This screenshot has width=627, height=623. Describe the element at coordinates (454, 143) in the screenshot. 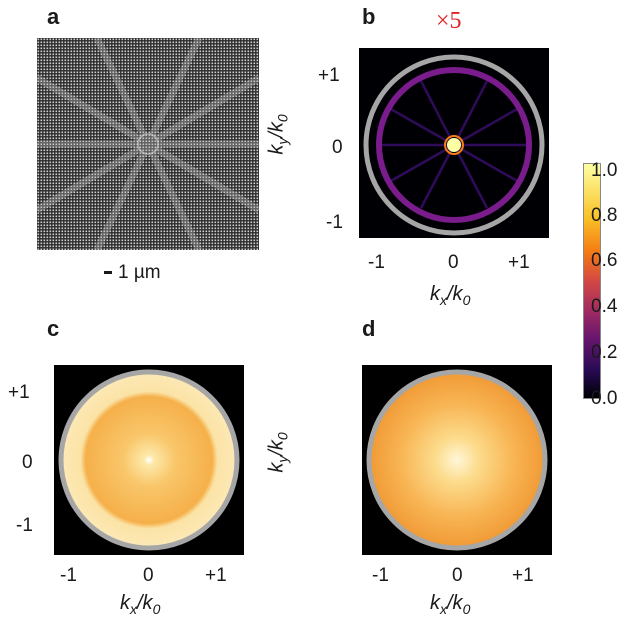

I see `panel-b-plot` at that location.